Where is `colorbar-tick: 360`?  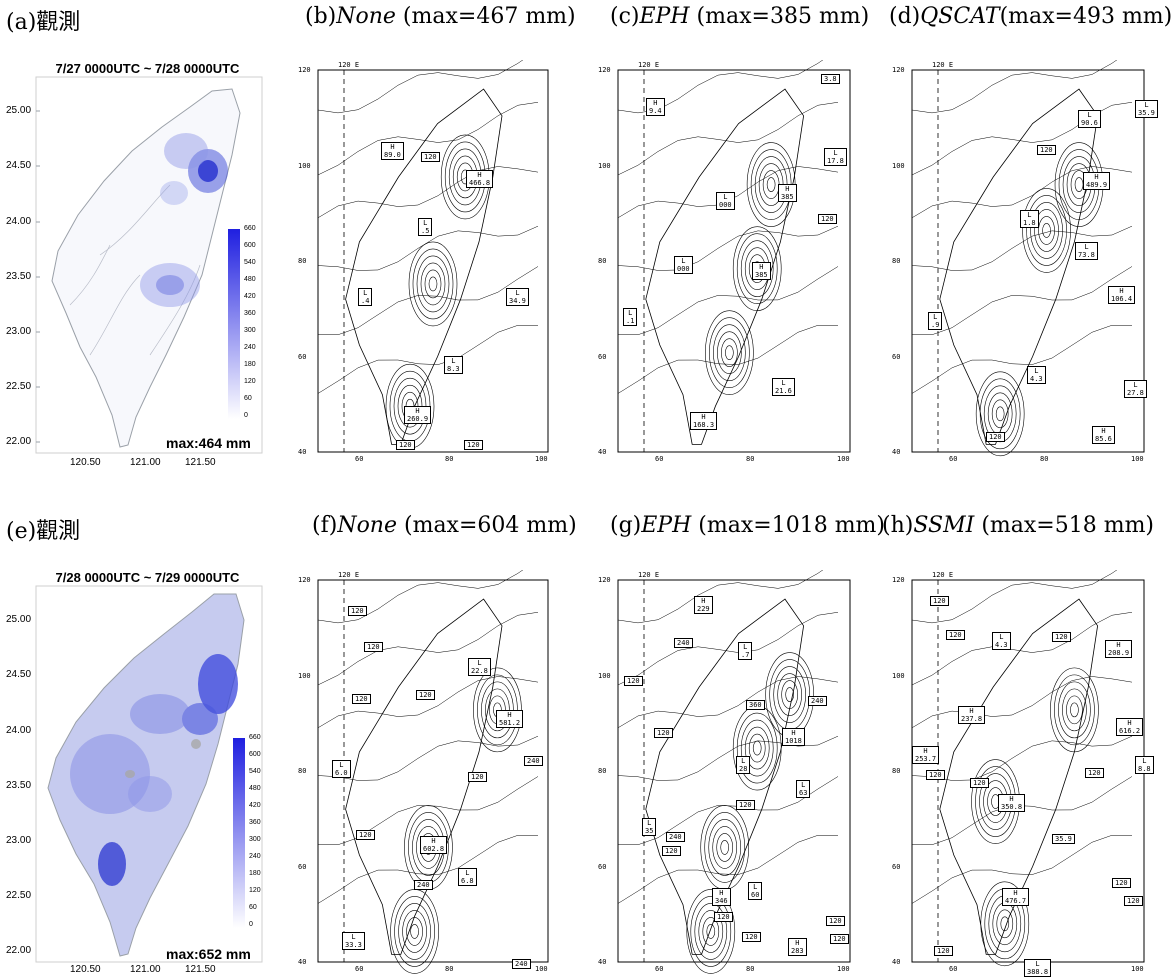
colorbar-tick: 360 is located at coordinates (255, 822).